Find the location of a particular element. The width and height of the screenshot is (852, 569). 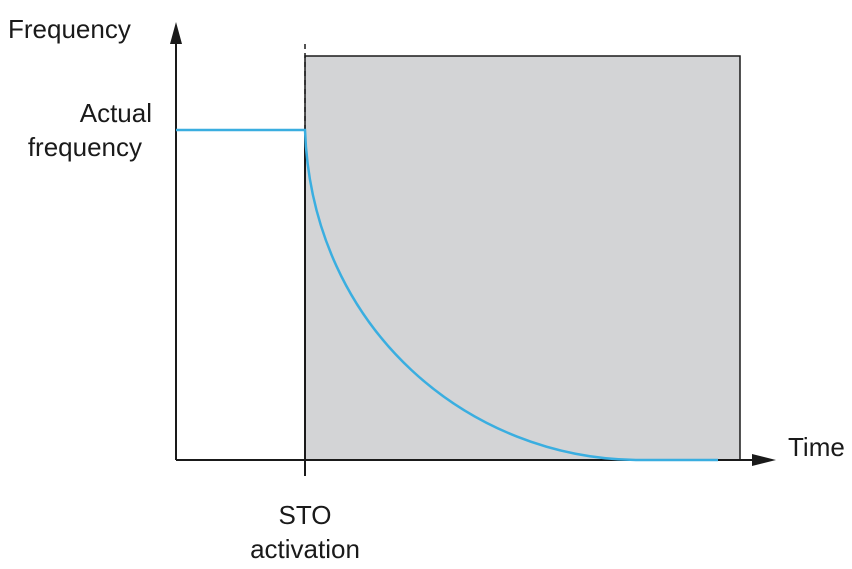

x-axis-label: Time is located at coordinates (816, 447).